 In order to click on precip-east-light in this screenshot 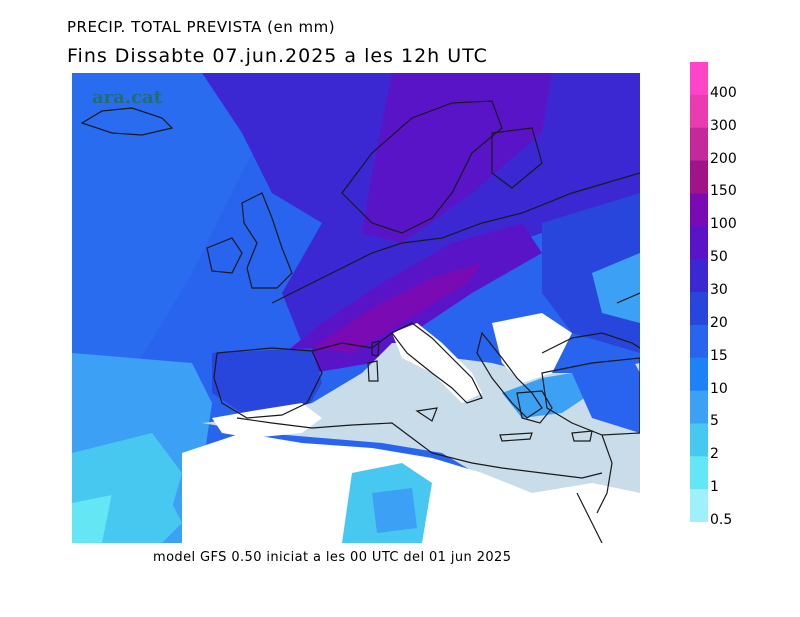, I will do `click(616, 288)`.